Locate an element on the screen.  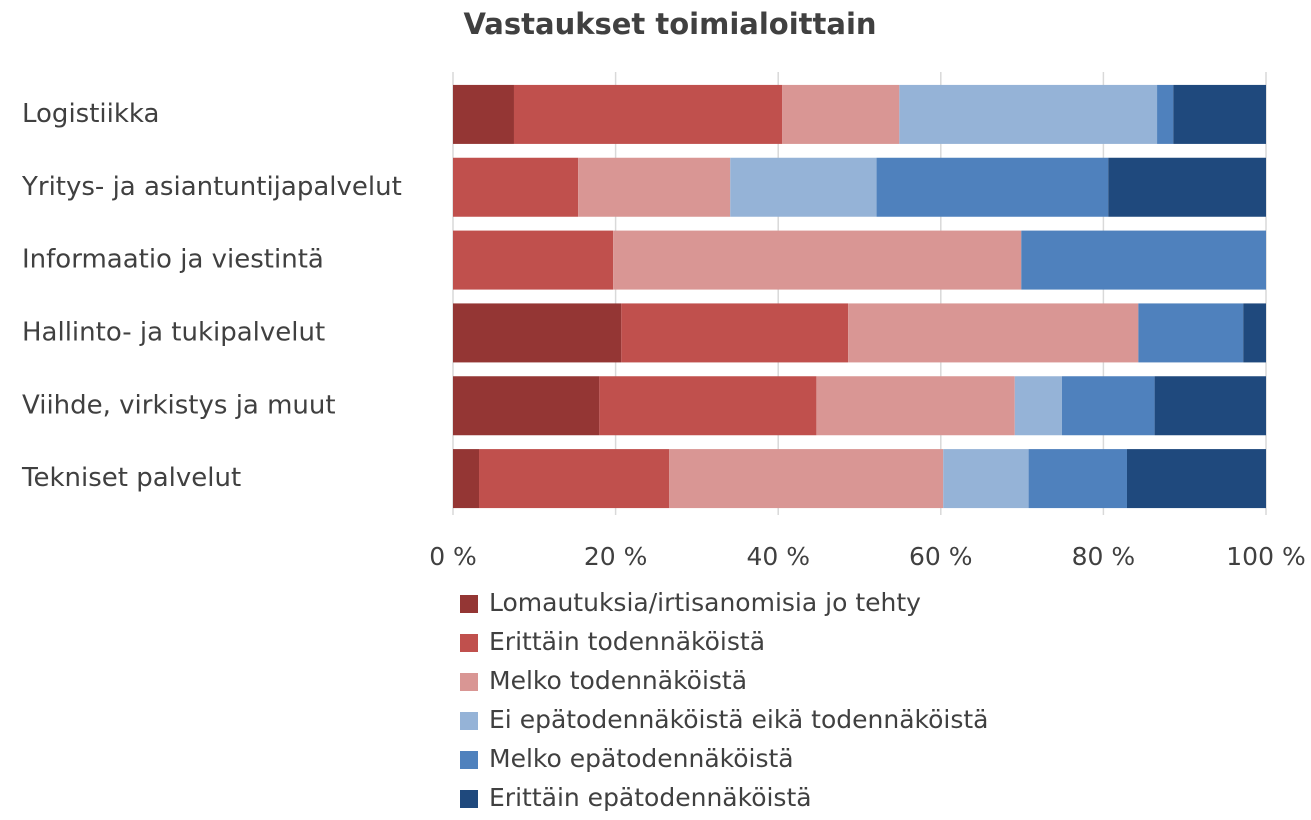
x-tick-label: 100 % is located at coordinates (1265, 556).